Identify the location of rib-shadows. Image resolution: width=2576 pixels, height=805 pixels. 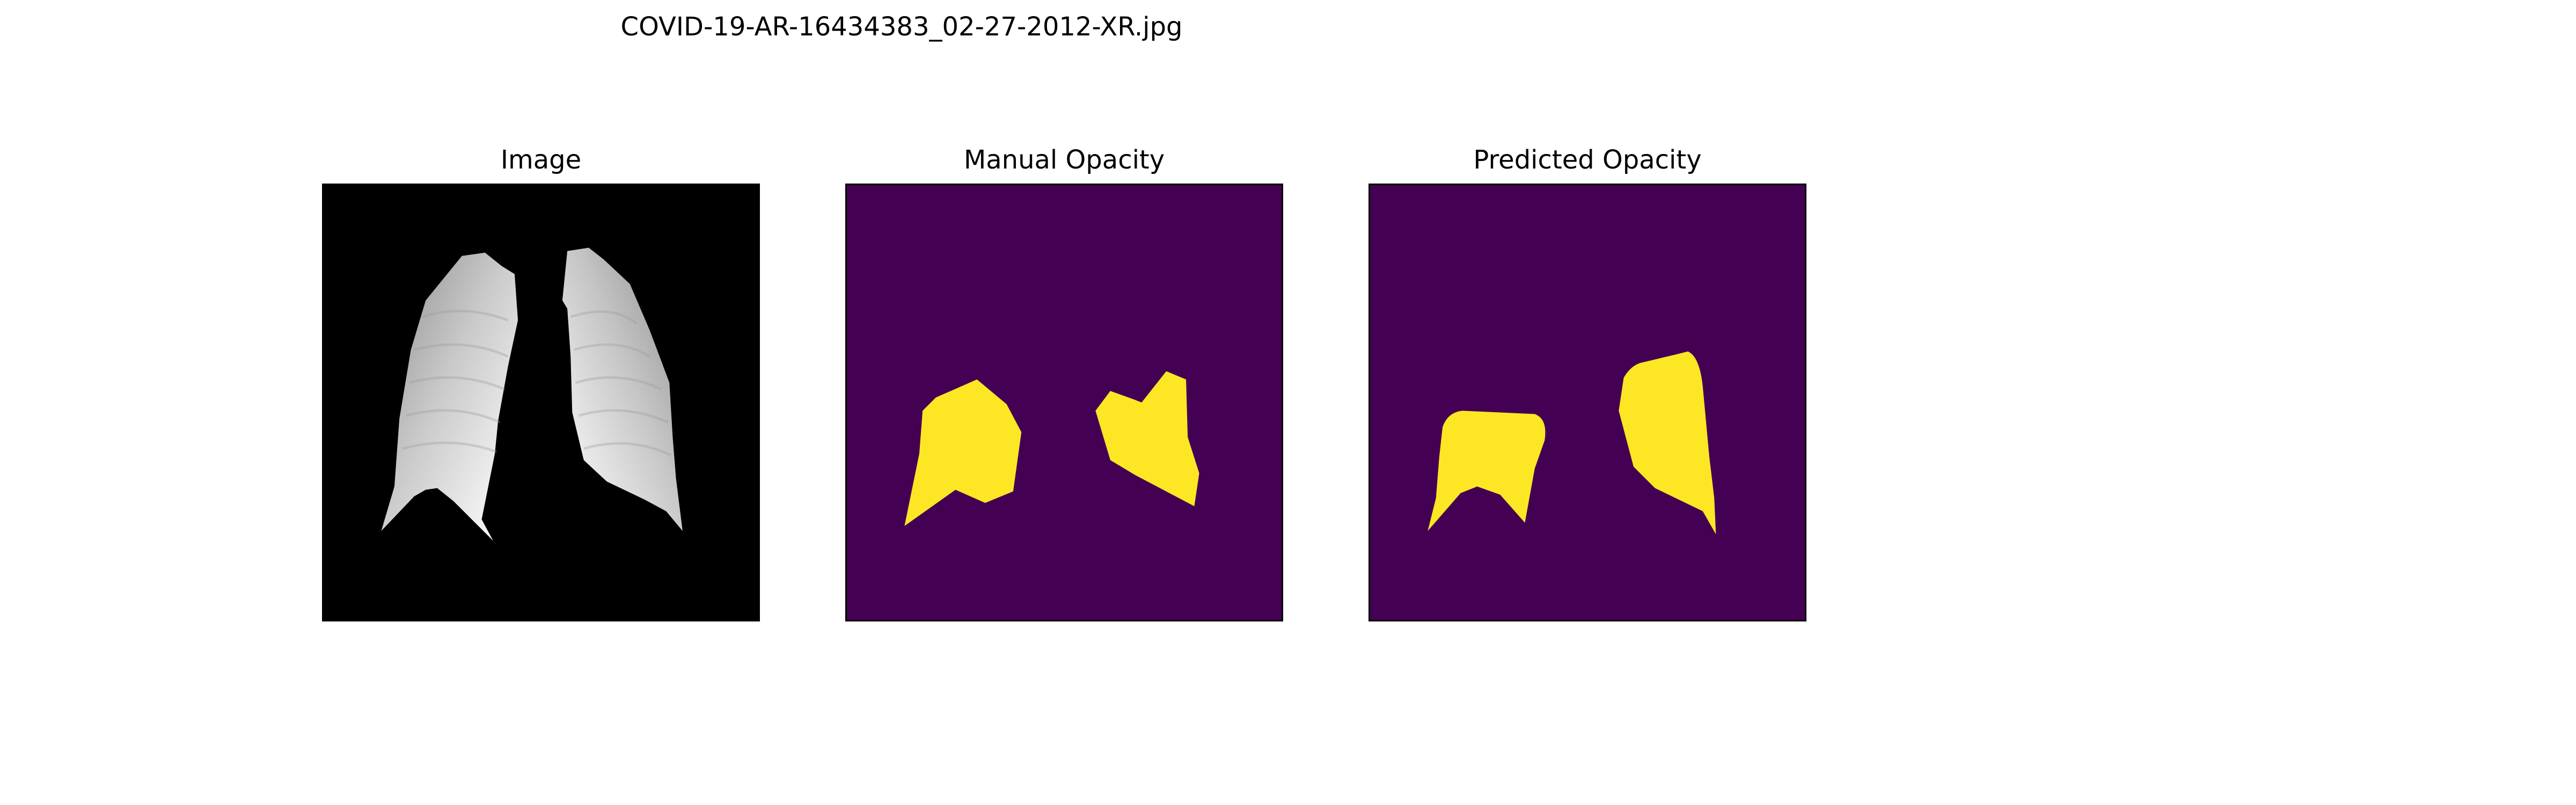
(537, 383).